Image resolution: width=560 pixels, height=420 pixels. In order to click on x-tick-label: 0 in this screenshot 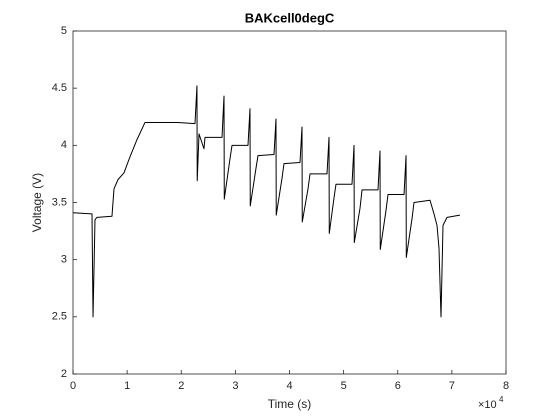, I will do `click(73, 386)`.